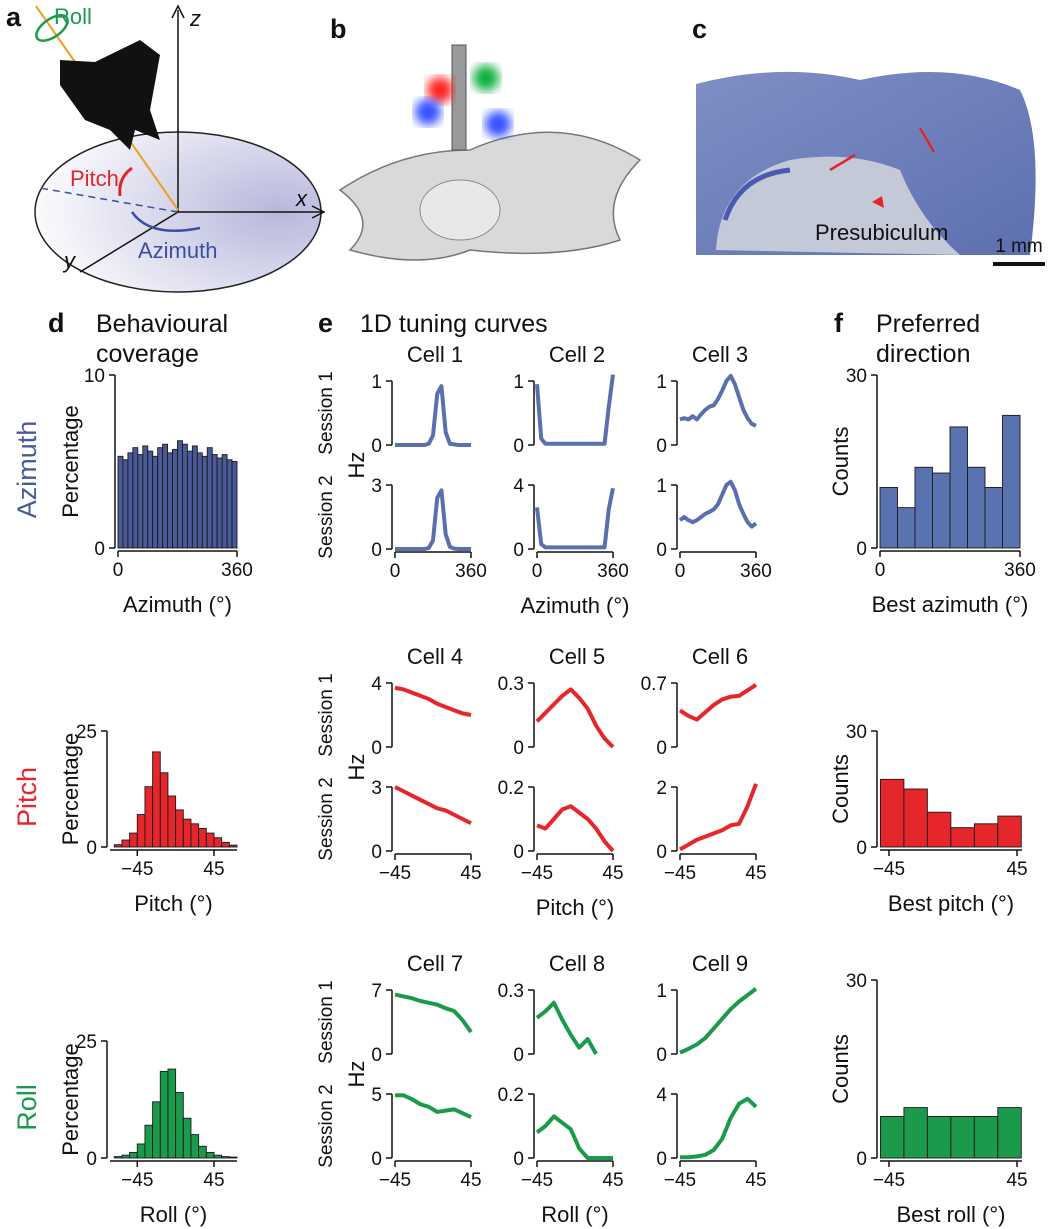 This screenshot has width=1051, height=1229. Describe the element at coordinates (27, 797) in the screenshot. I see `row-label: Pitch` at that location.